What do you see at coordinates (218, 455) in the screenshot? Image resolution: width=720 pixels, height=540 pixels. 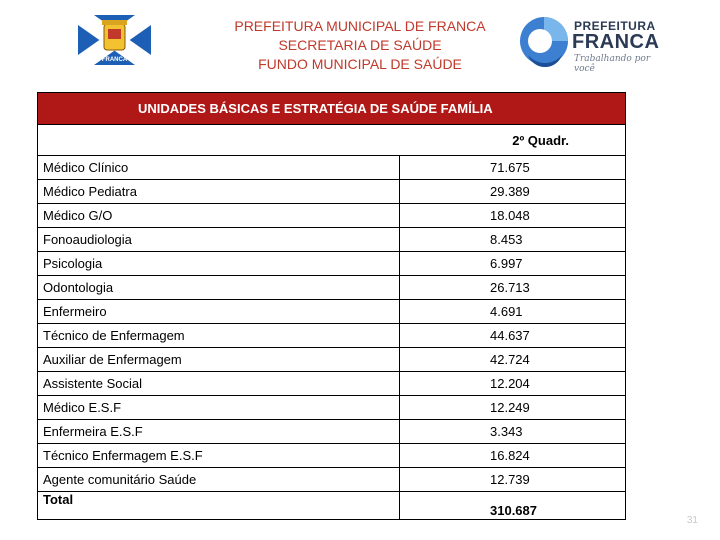 I see `row-label: Técnico Enfermagem E.S.F` at bounding box center [218, 455].